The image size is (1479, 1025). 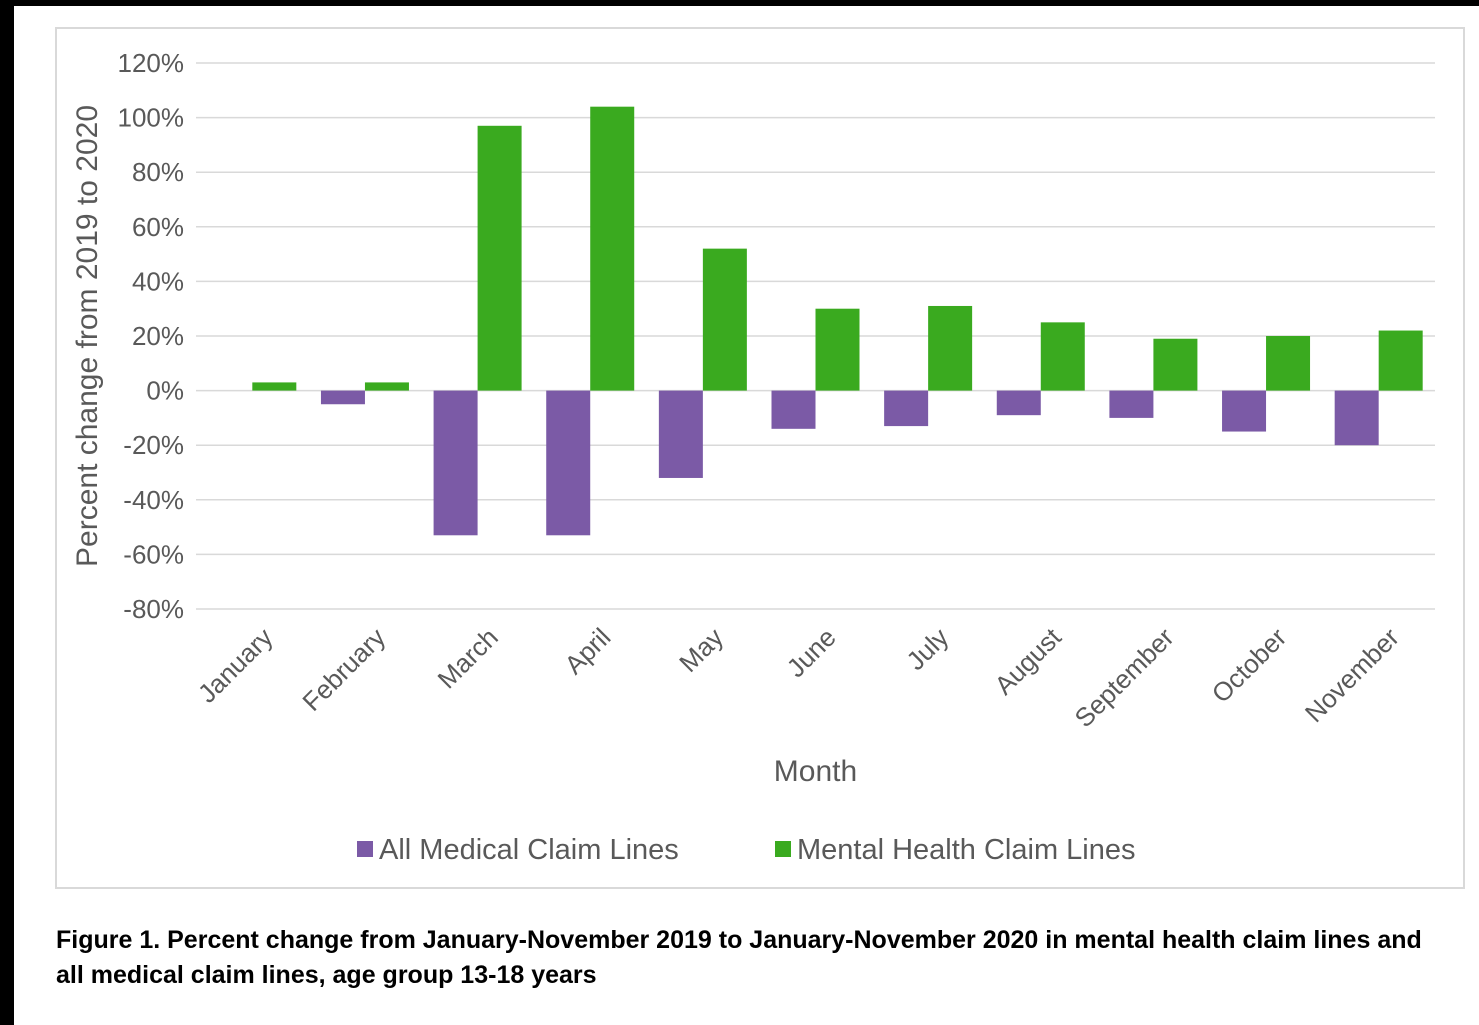 What do you see at coordinates (1352, 675) in the screenshot?
I see `x-tick-label: November` at bounding box center [1352, 675].